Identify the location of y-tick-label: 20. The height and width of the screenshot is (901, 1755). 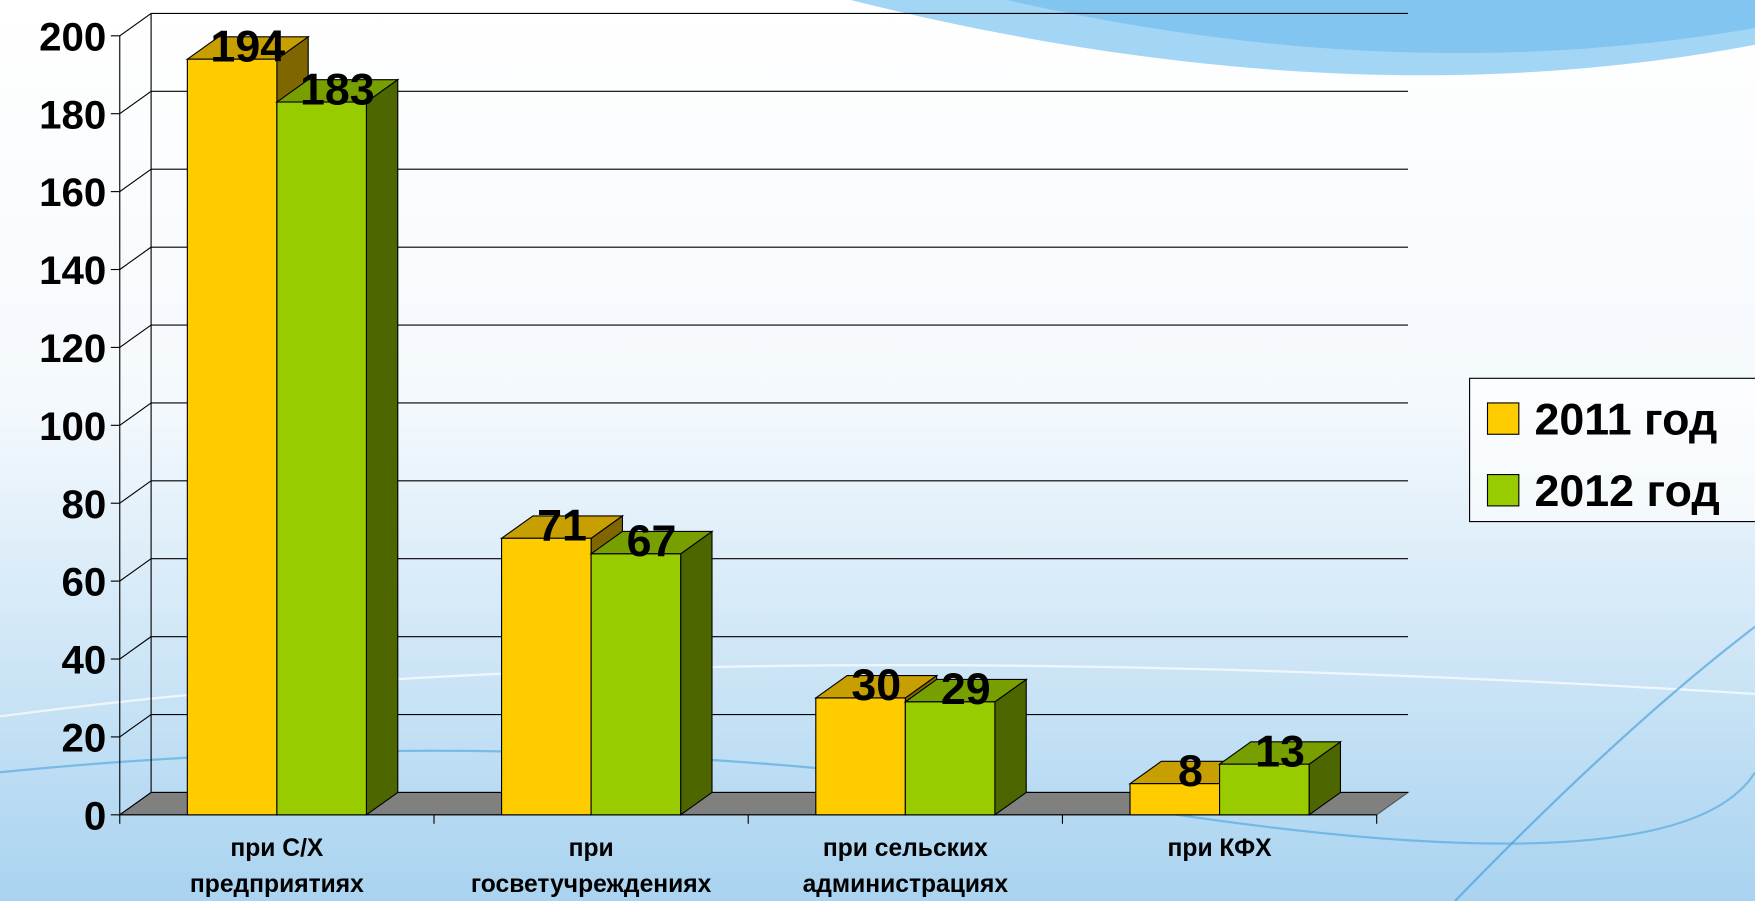
(84, 737).